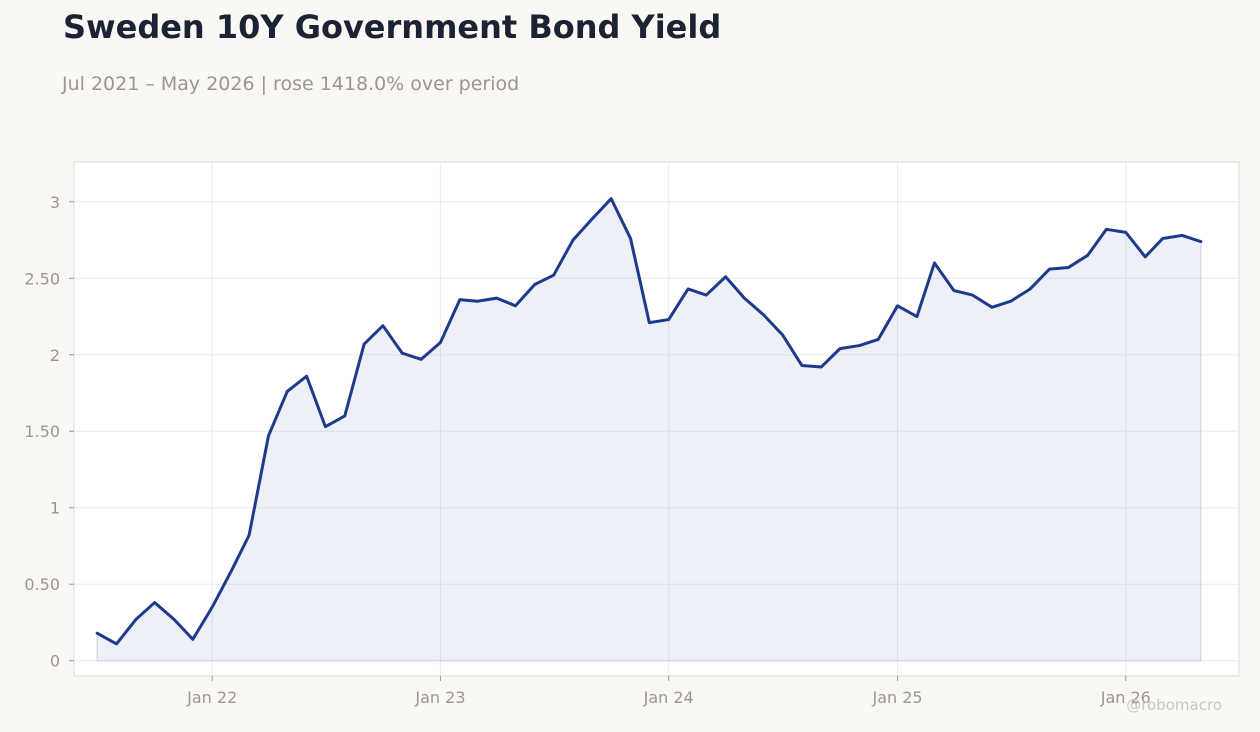 This screenshot has height=732, width=1260. I want to click on x-tick-label: Jan 26, so click(1125, 697).